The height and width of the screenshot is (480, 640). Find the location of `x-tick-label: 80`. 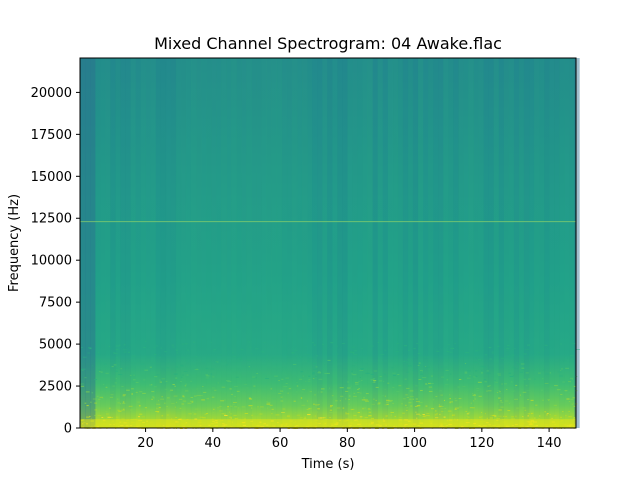

x-tick-label: 80 is located at coordinates (347, 443).